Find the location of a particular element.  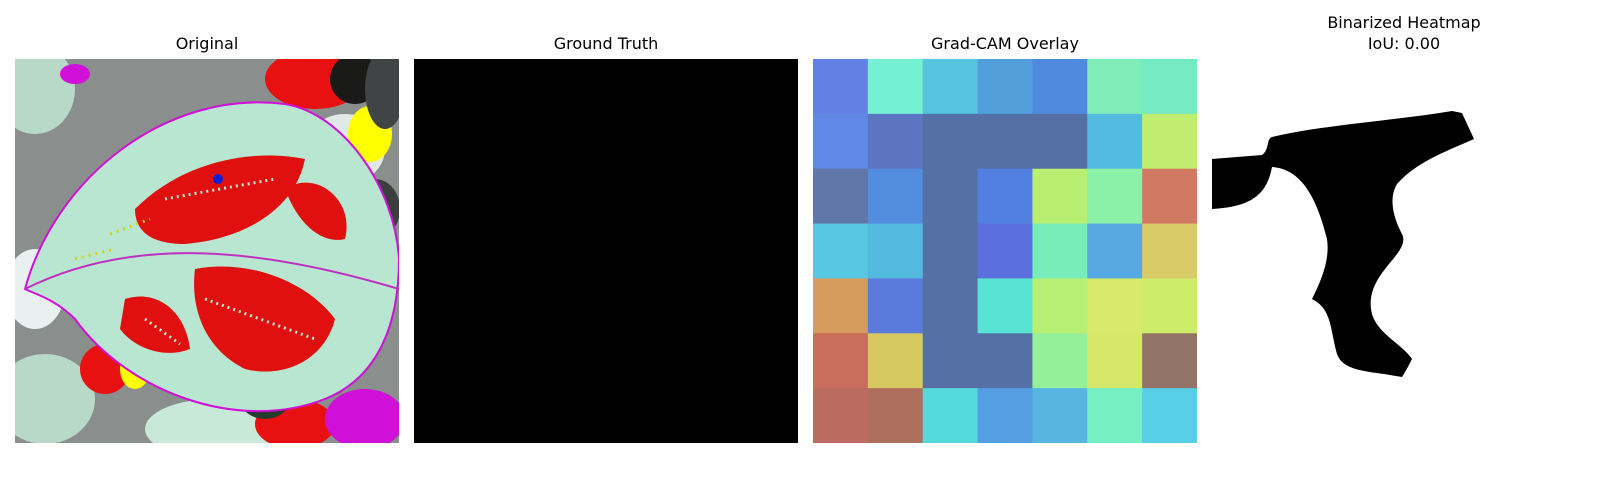

panel-title-original: Original is located at coordinates (207, 43).